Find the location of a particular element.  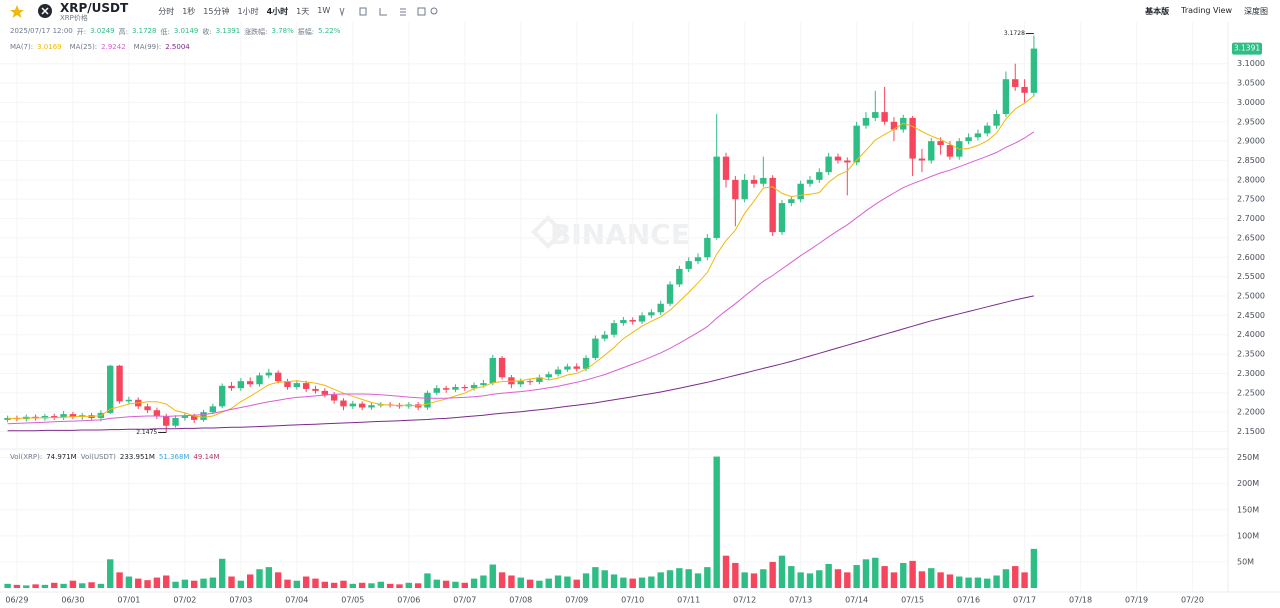

y-tick-label: 2.4500 is located at coordinates (1251, 315).